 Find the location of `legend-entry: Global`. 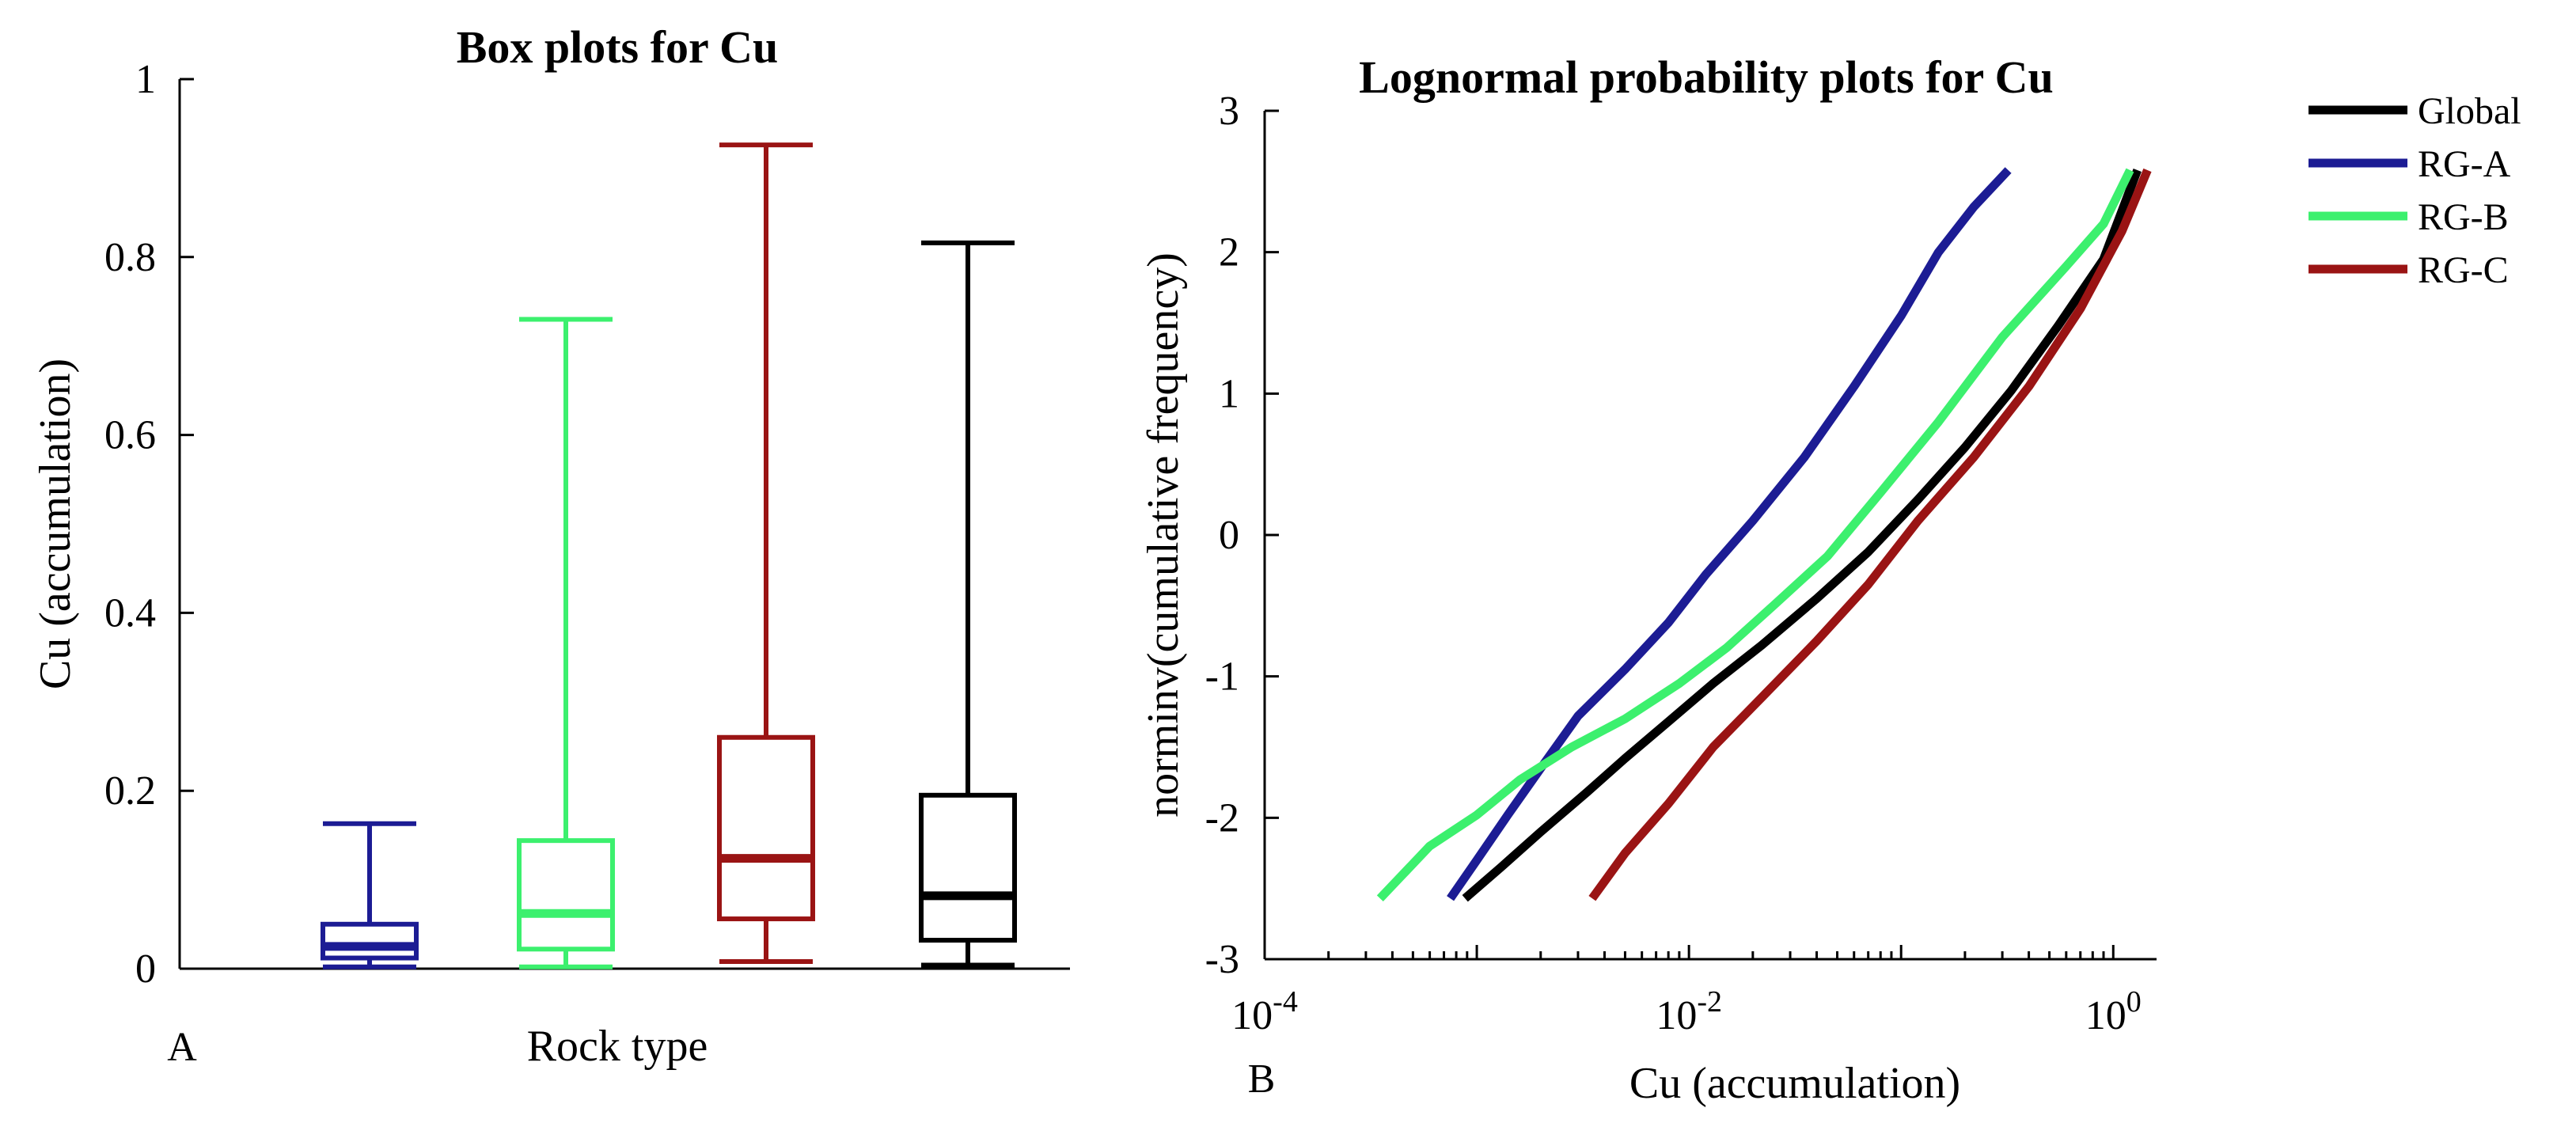

legend-entry: Global is located at coordinates (2415, 111).